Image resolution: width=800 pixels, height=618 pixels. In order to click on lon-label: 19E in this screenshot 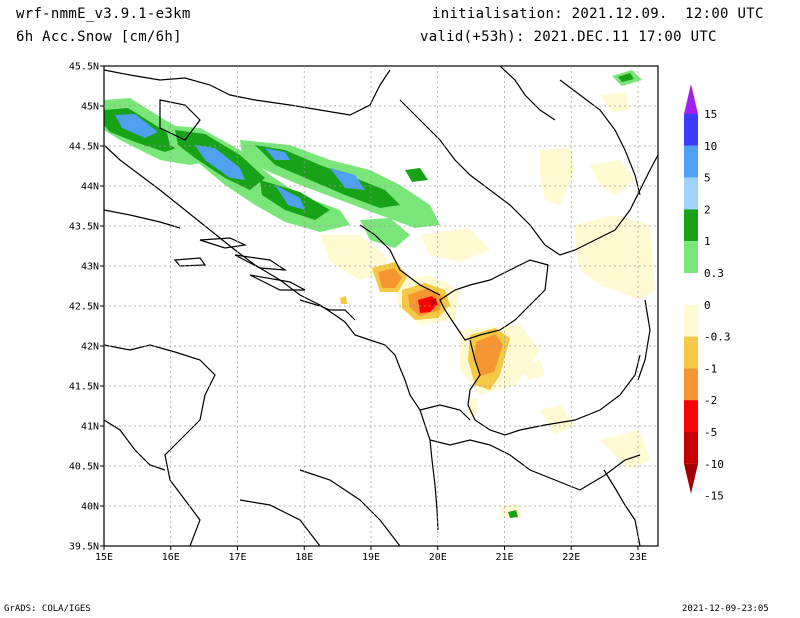, I will do `click(371, 557)`.